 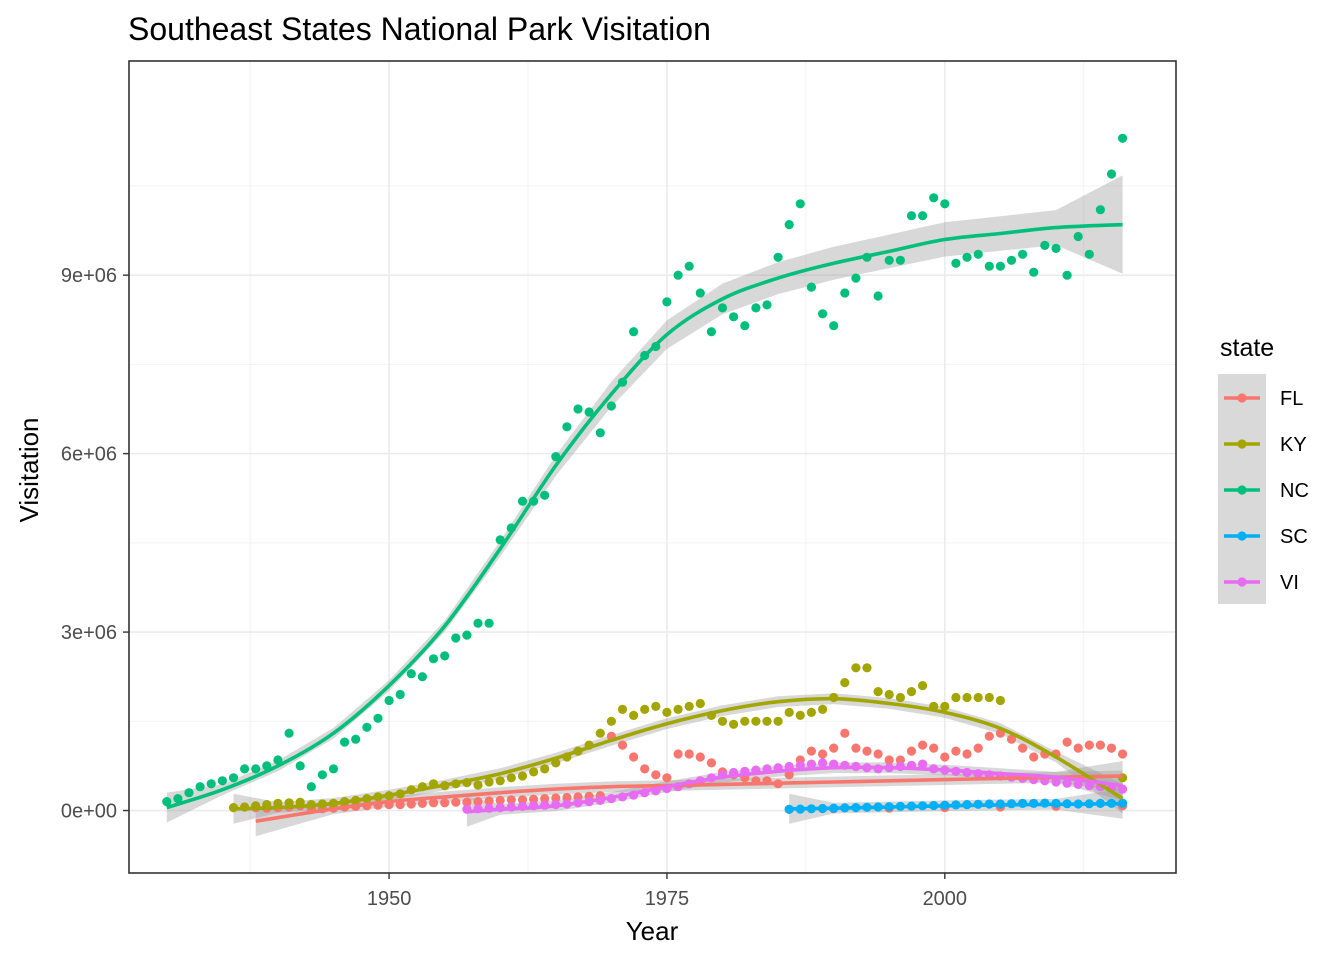 What do you see at coordinates (1289, 583) in the screenshot?
I see `legend-label: VI` at bounding box center [1289, 583].